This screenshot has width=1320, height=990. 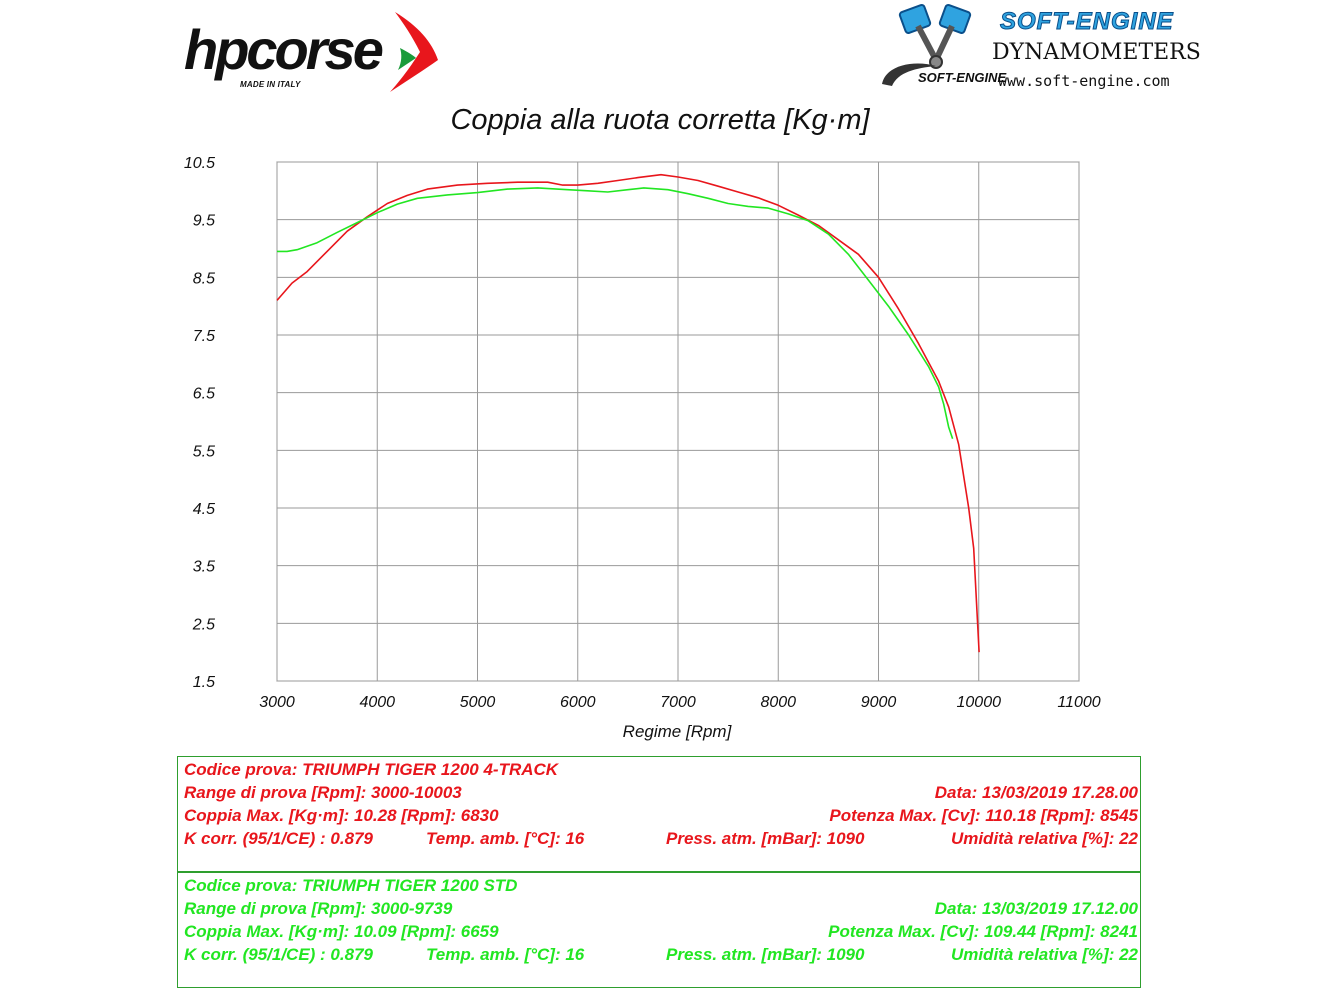 I want to click on y-tick-label: 1.5, so click(x=204, y=682).